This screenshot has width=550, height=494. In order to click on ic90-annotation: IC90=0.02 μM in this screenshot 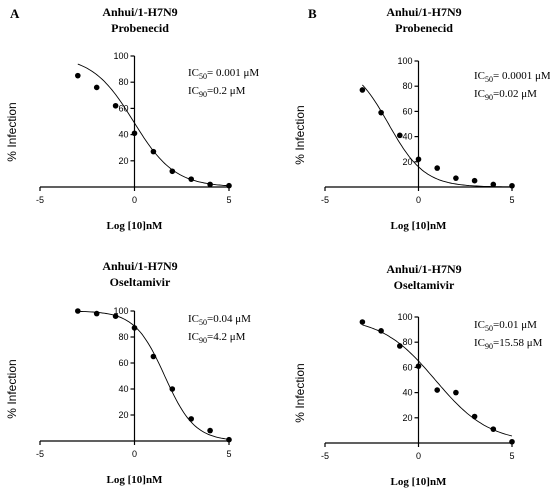, I will do `click(505, 95)`.